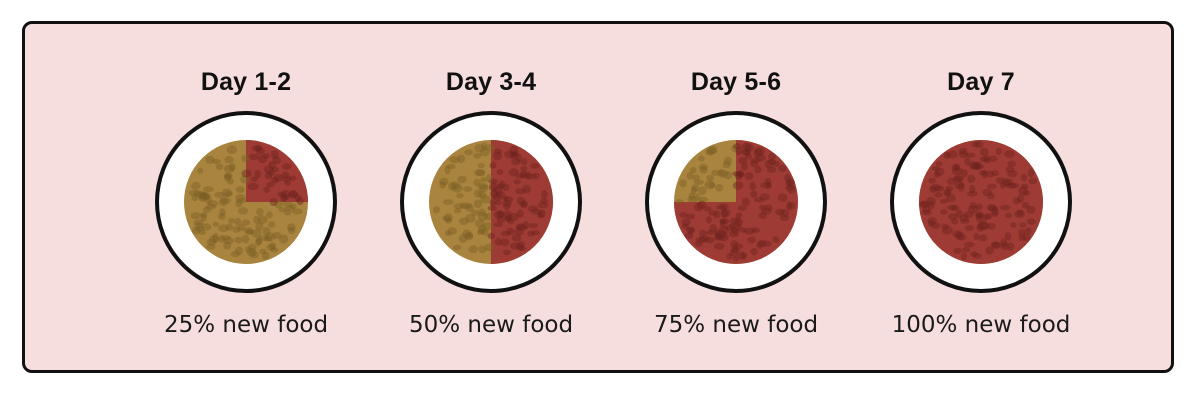 This screenshot has height=401, width=1201. What do you see at coordinates (736, 202) in the screenshot?
I see `new-food-wedge` at bounding box center [736, 202].